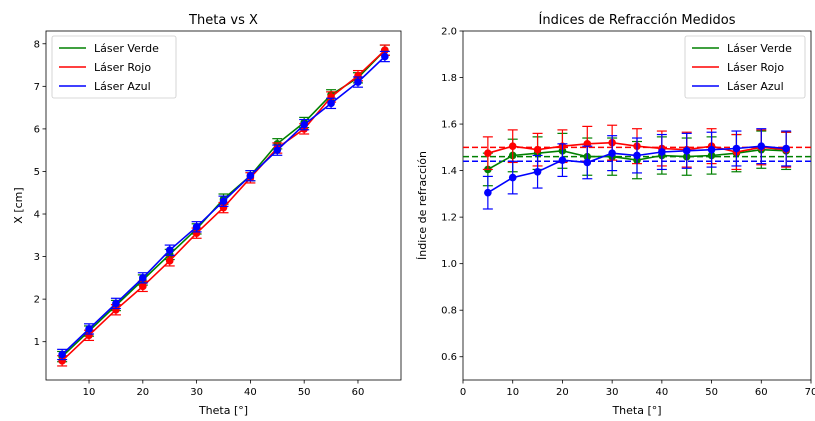 The width and height of the screenshot is (815, 421). Describe the element at coordinates (449, 311) in the screenshot. I see `y-tick-label: 0.8` at that location.